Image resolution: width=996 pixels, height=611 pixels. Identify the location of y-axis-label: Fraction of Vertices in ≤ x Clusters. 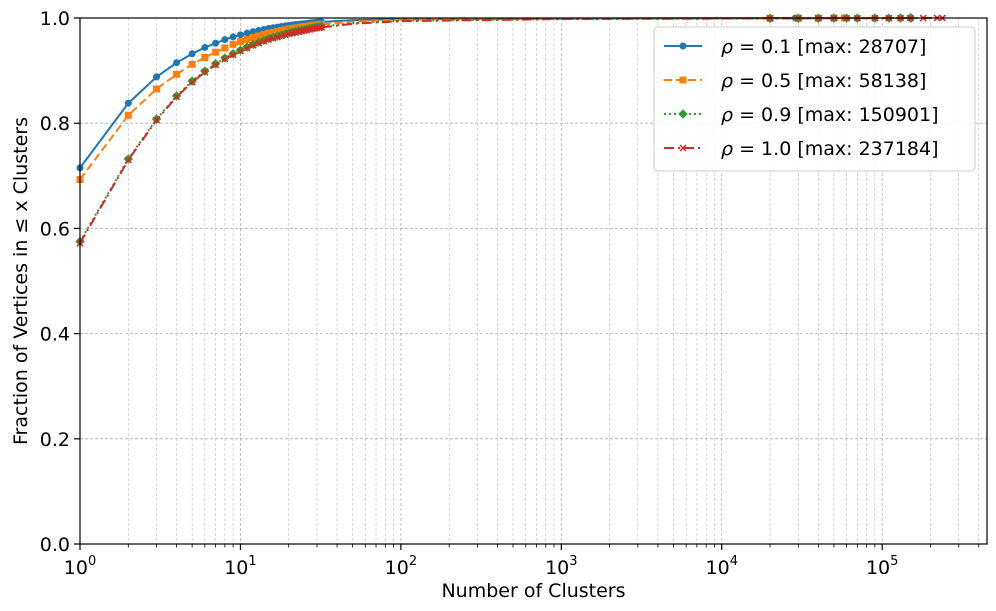
(21, 281).